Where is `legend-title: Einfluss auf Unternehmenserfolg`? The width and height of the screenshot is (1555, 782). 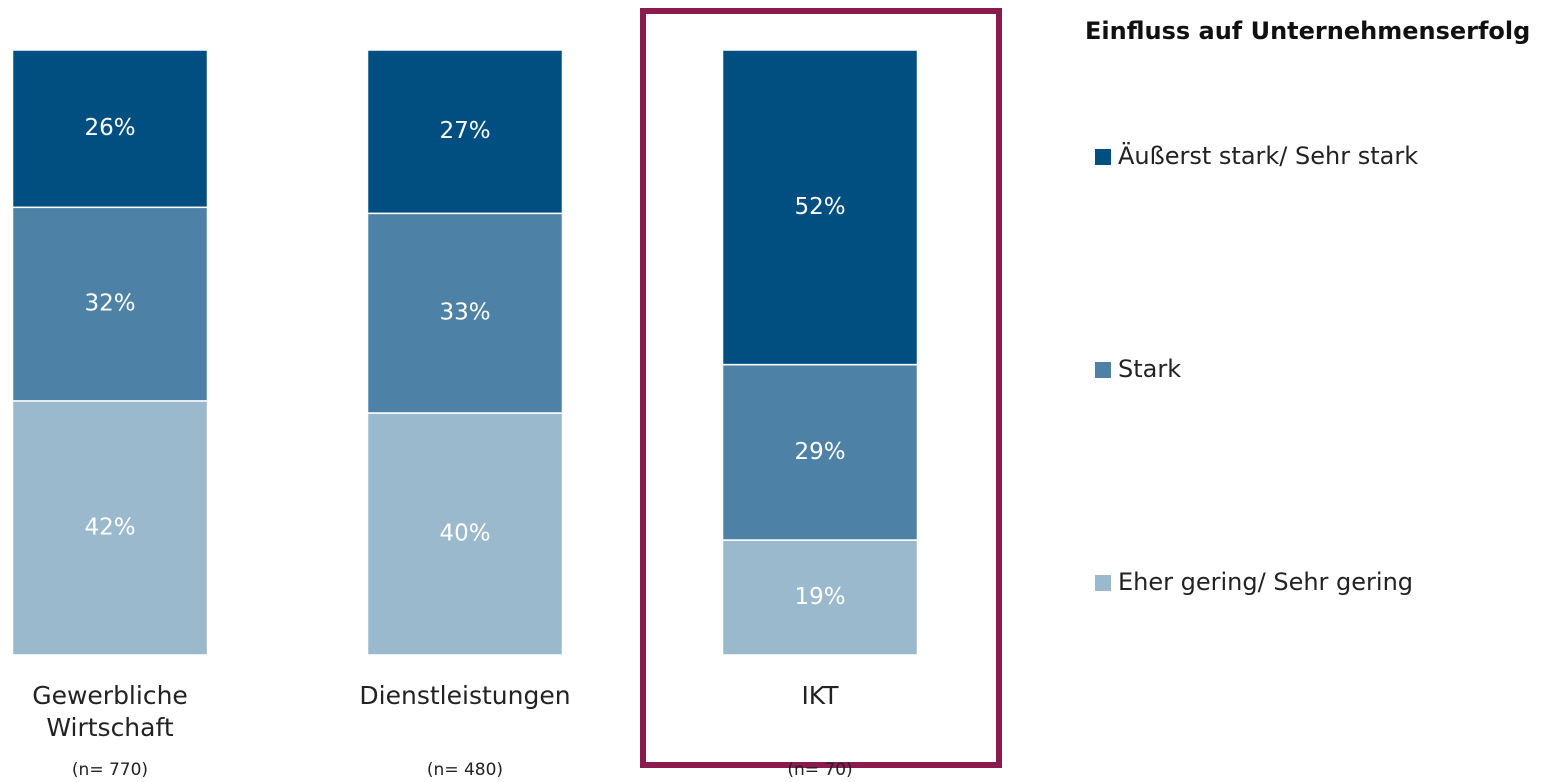 legend-title: Einfluss auf Unternehmenserfolg is located at coordinates (1307, 31).